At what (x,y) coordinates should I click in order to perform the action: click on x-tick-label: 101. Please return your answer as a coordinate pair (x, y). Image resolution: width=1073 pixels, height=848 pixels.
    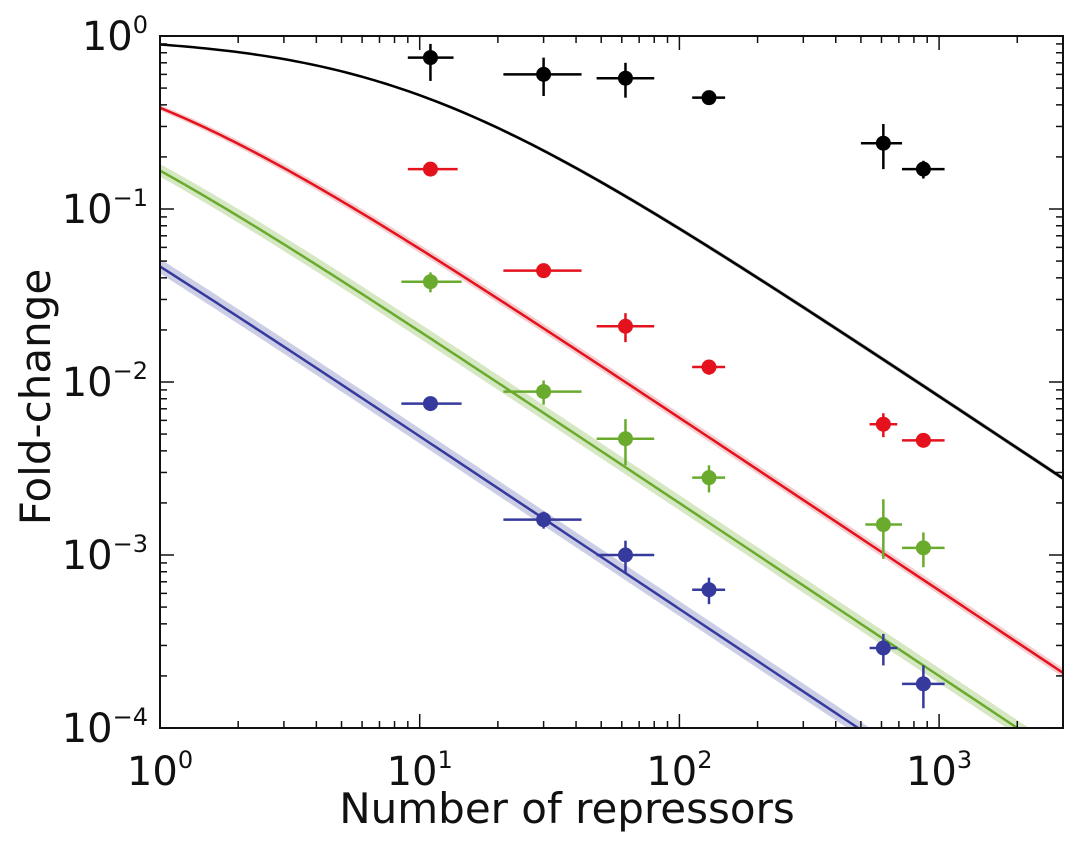
    Looking at the image, I should click on (420, 770).